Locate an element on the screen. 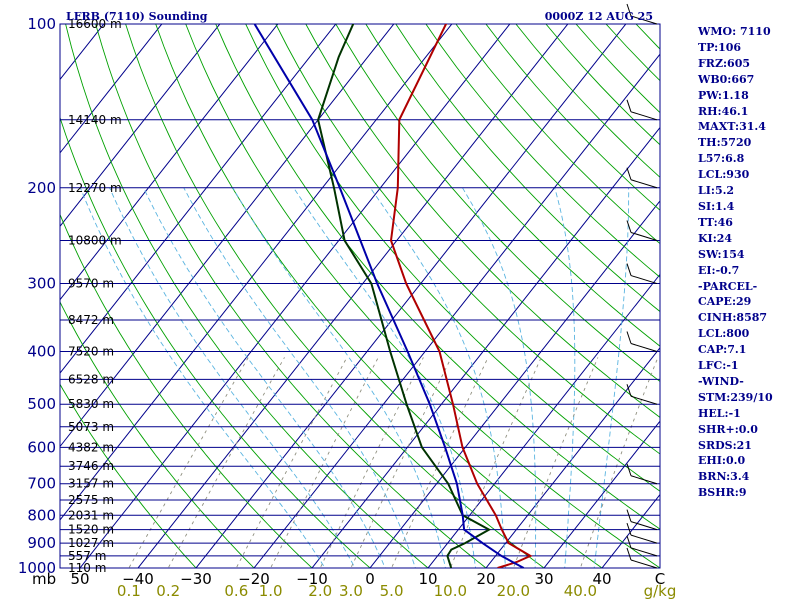 The height and width of the screenshot is (600, 800). stat-item: SI:1.4 is located at coordinates (716, 206).